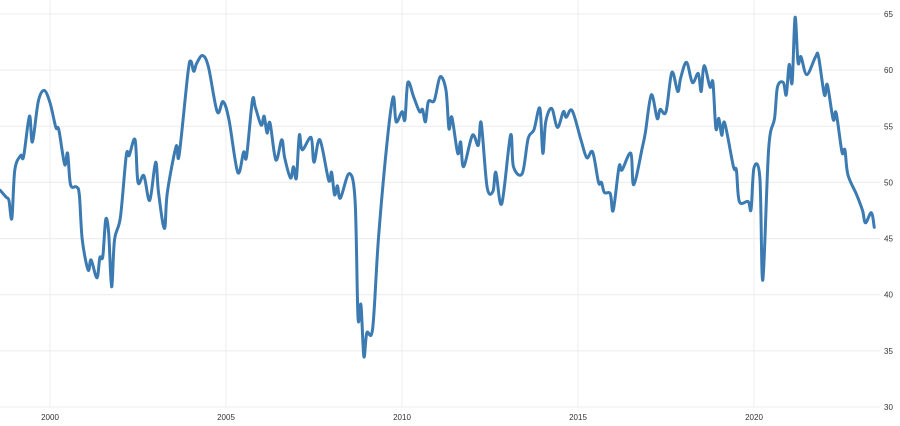 The height and width of the screenshot is (426, 900). Describe the element at coordinates (888, 295) in the screenshot. I see `y-tick-label: 40` at that location.